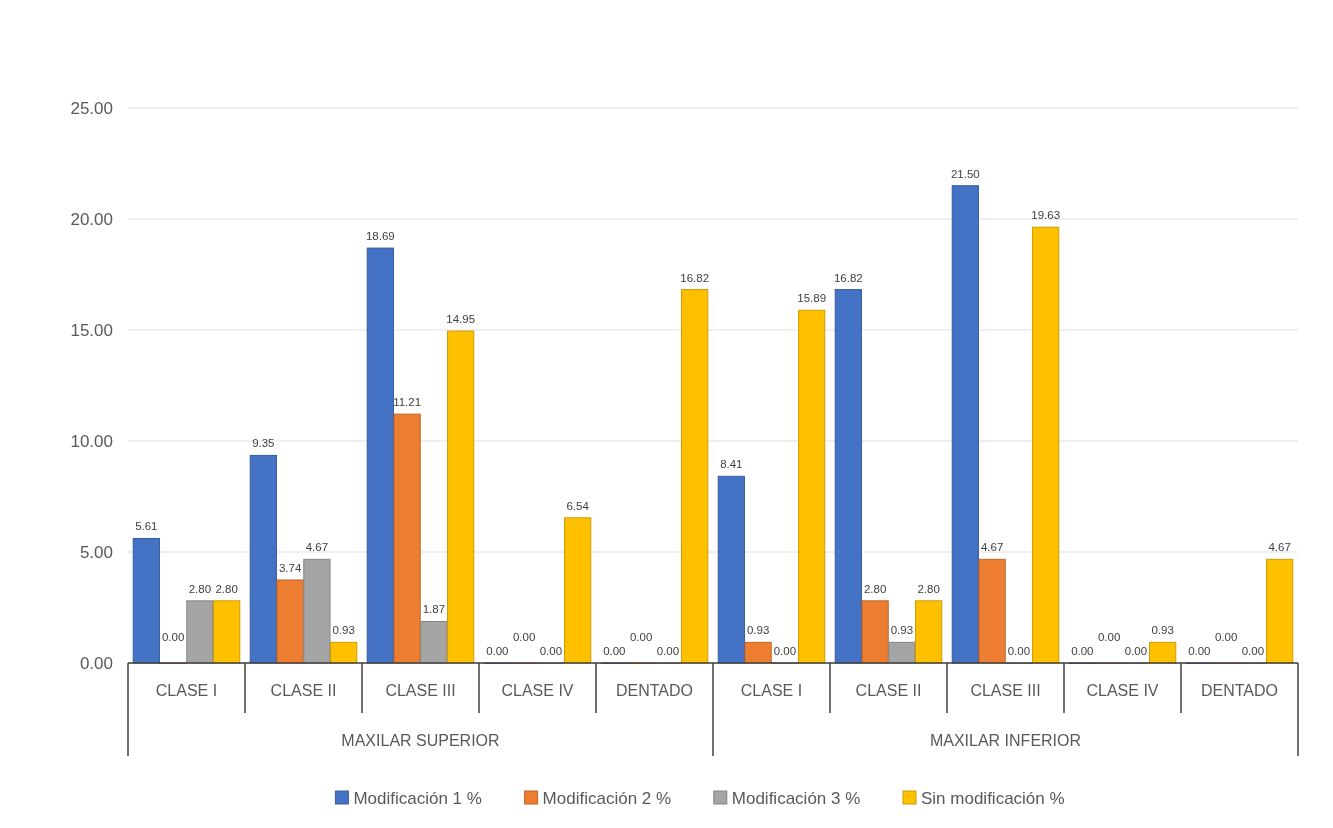 This screenshot has width=1333, height=828. Describe the element at coordinates (417, 798) in the screenshot. I see `legend-label: Modificación 1 %` at that location.